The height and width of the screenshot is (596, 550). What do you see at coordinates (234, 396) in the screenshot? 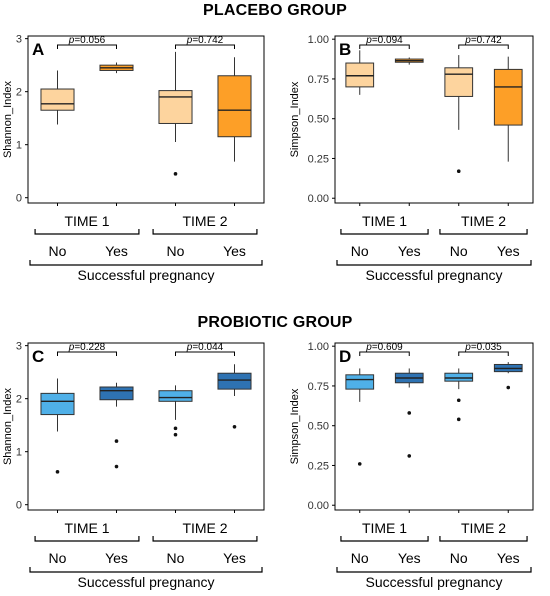
I see `panel-c-box-time2-yes` at bounding box center [234, 396].